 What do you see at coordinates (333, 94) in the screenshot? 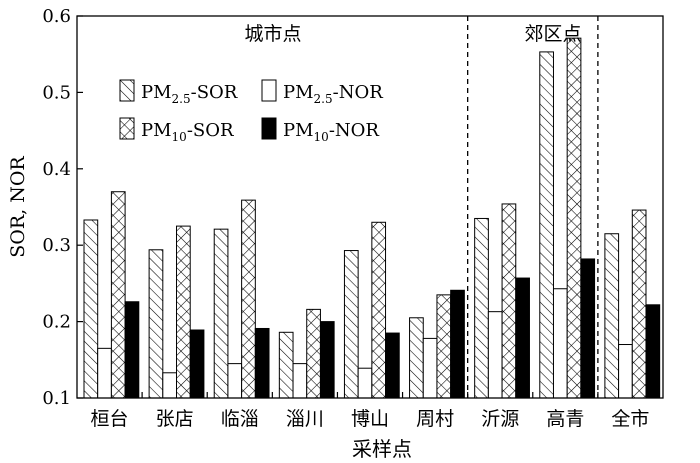
I see `legend-entry: PM2.5-NOR` at bounding box center [333, 94].